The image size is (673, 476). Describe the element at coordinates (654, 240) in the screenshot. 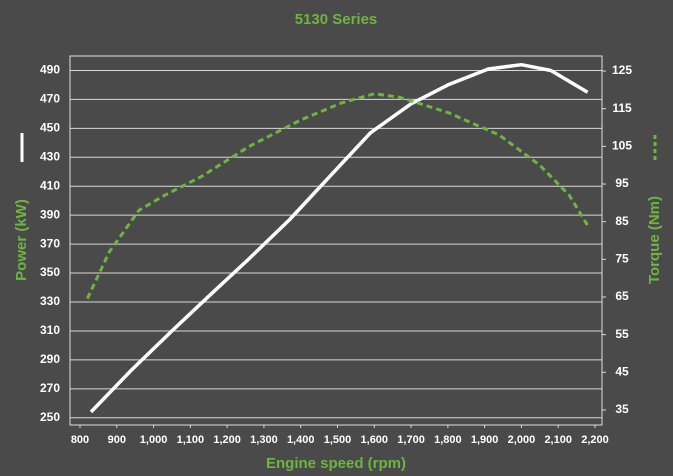

I see `legend-label: Torque (Nm)` at that location.